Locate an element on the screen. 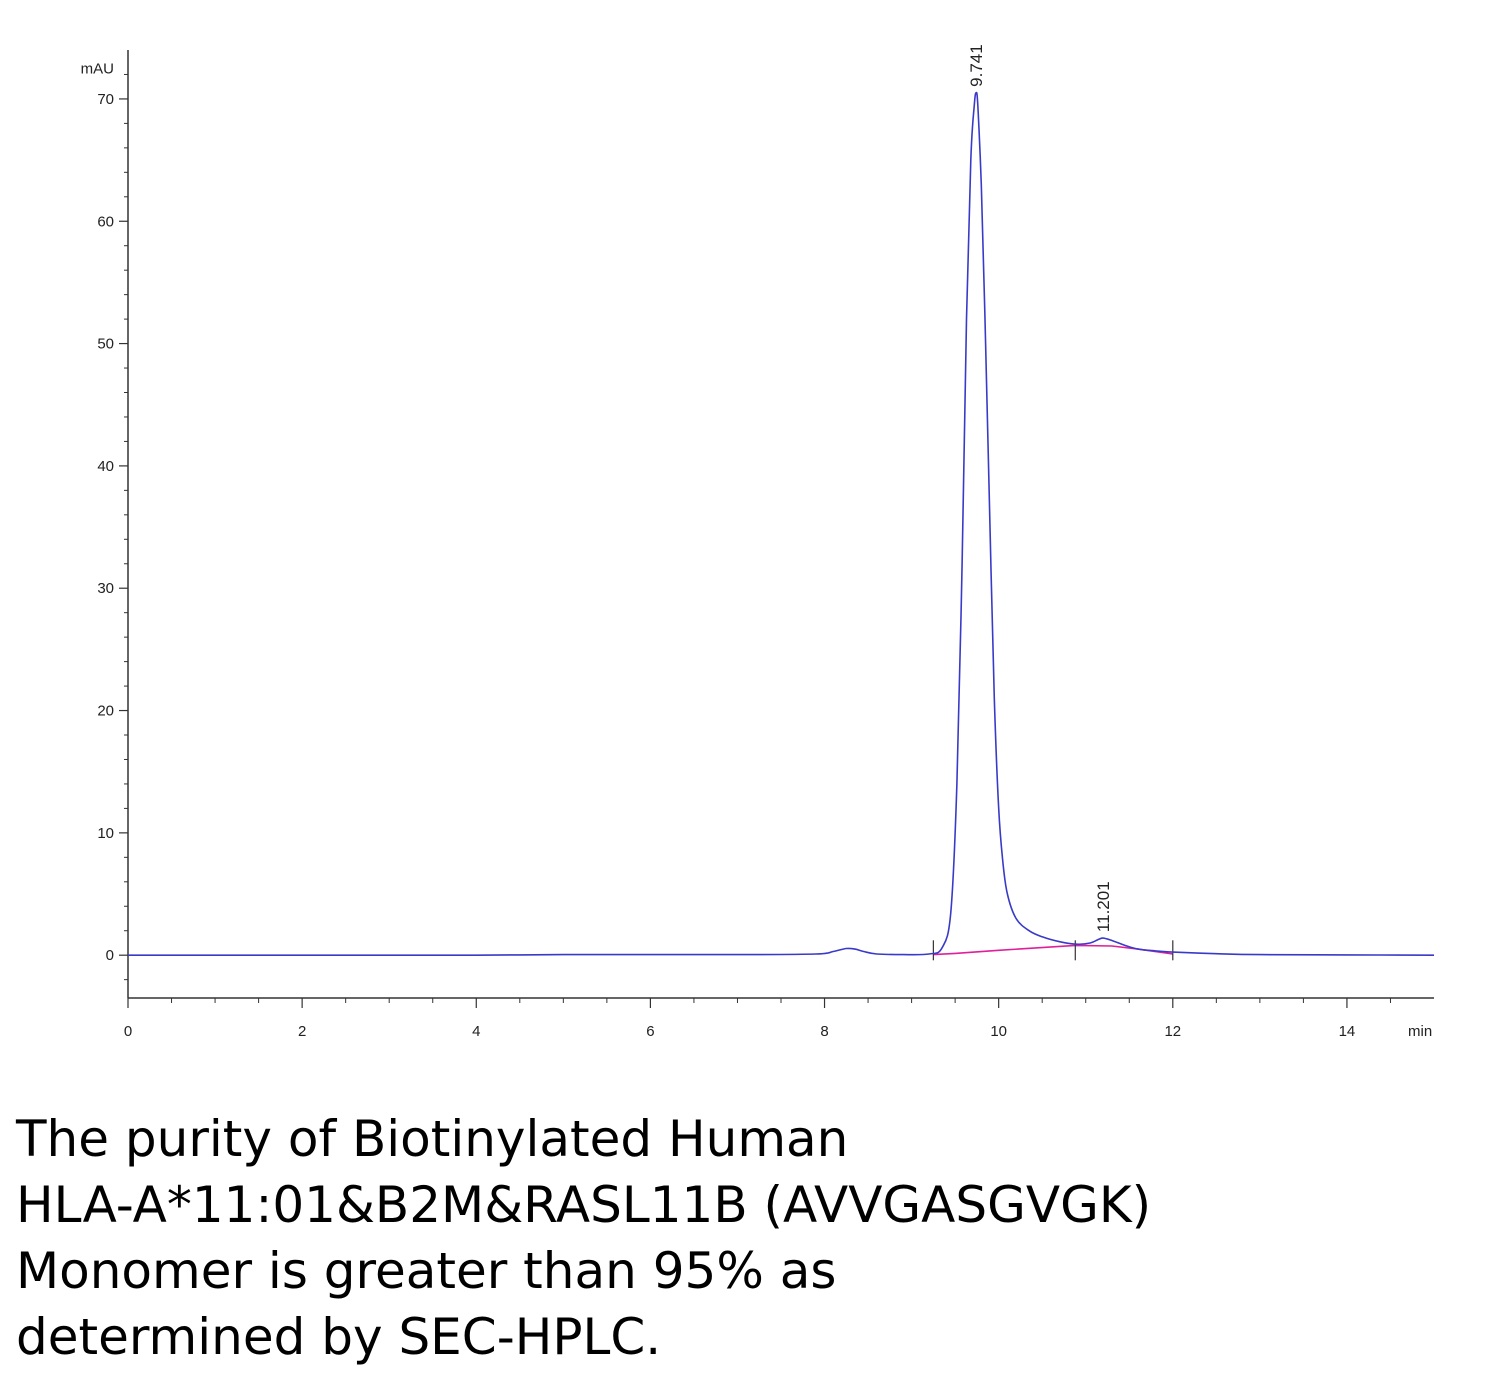 Image resolution: width=1500 pixels, height=1384 pixels. caption-line-1: The purity of Biotinylated Human is located at coordinates (432, 1139).